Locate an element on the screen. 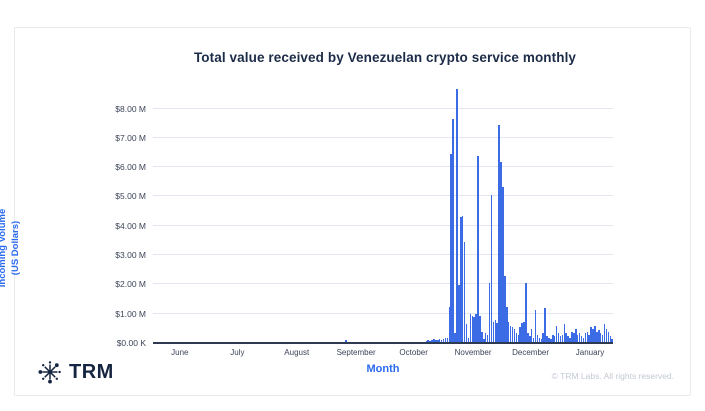 This screenshot has width=705, height=411. copyright-text: © TRM Labs. All rights reserved. is located at coordinates (612, 376).